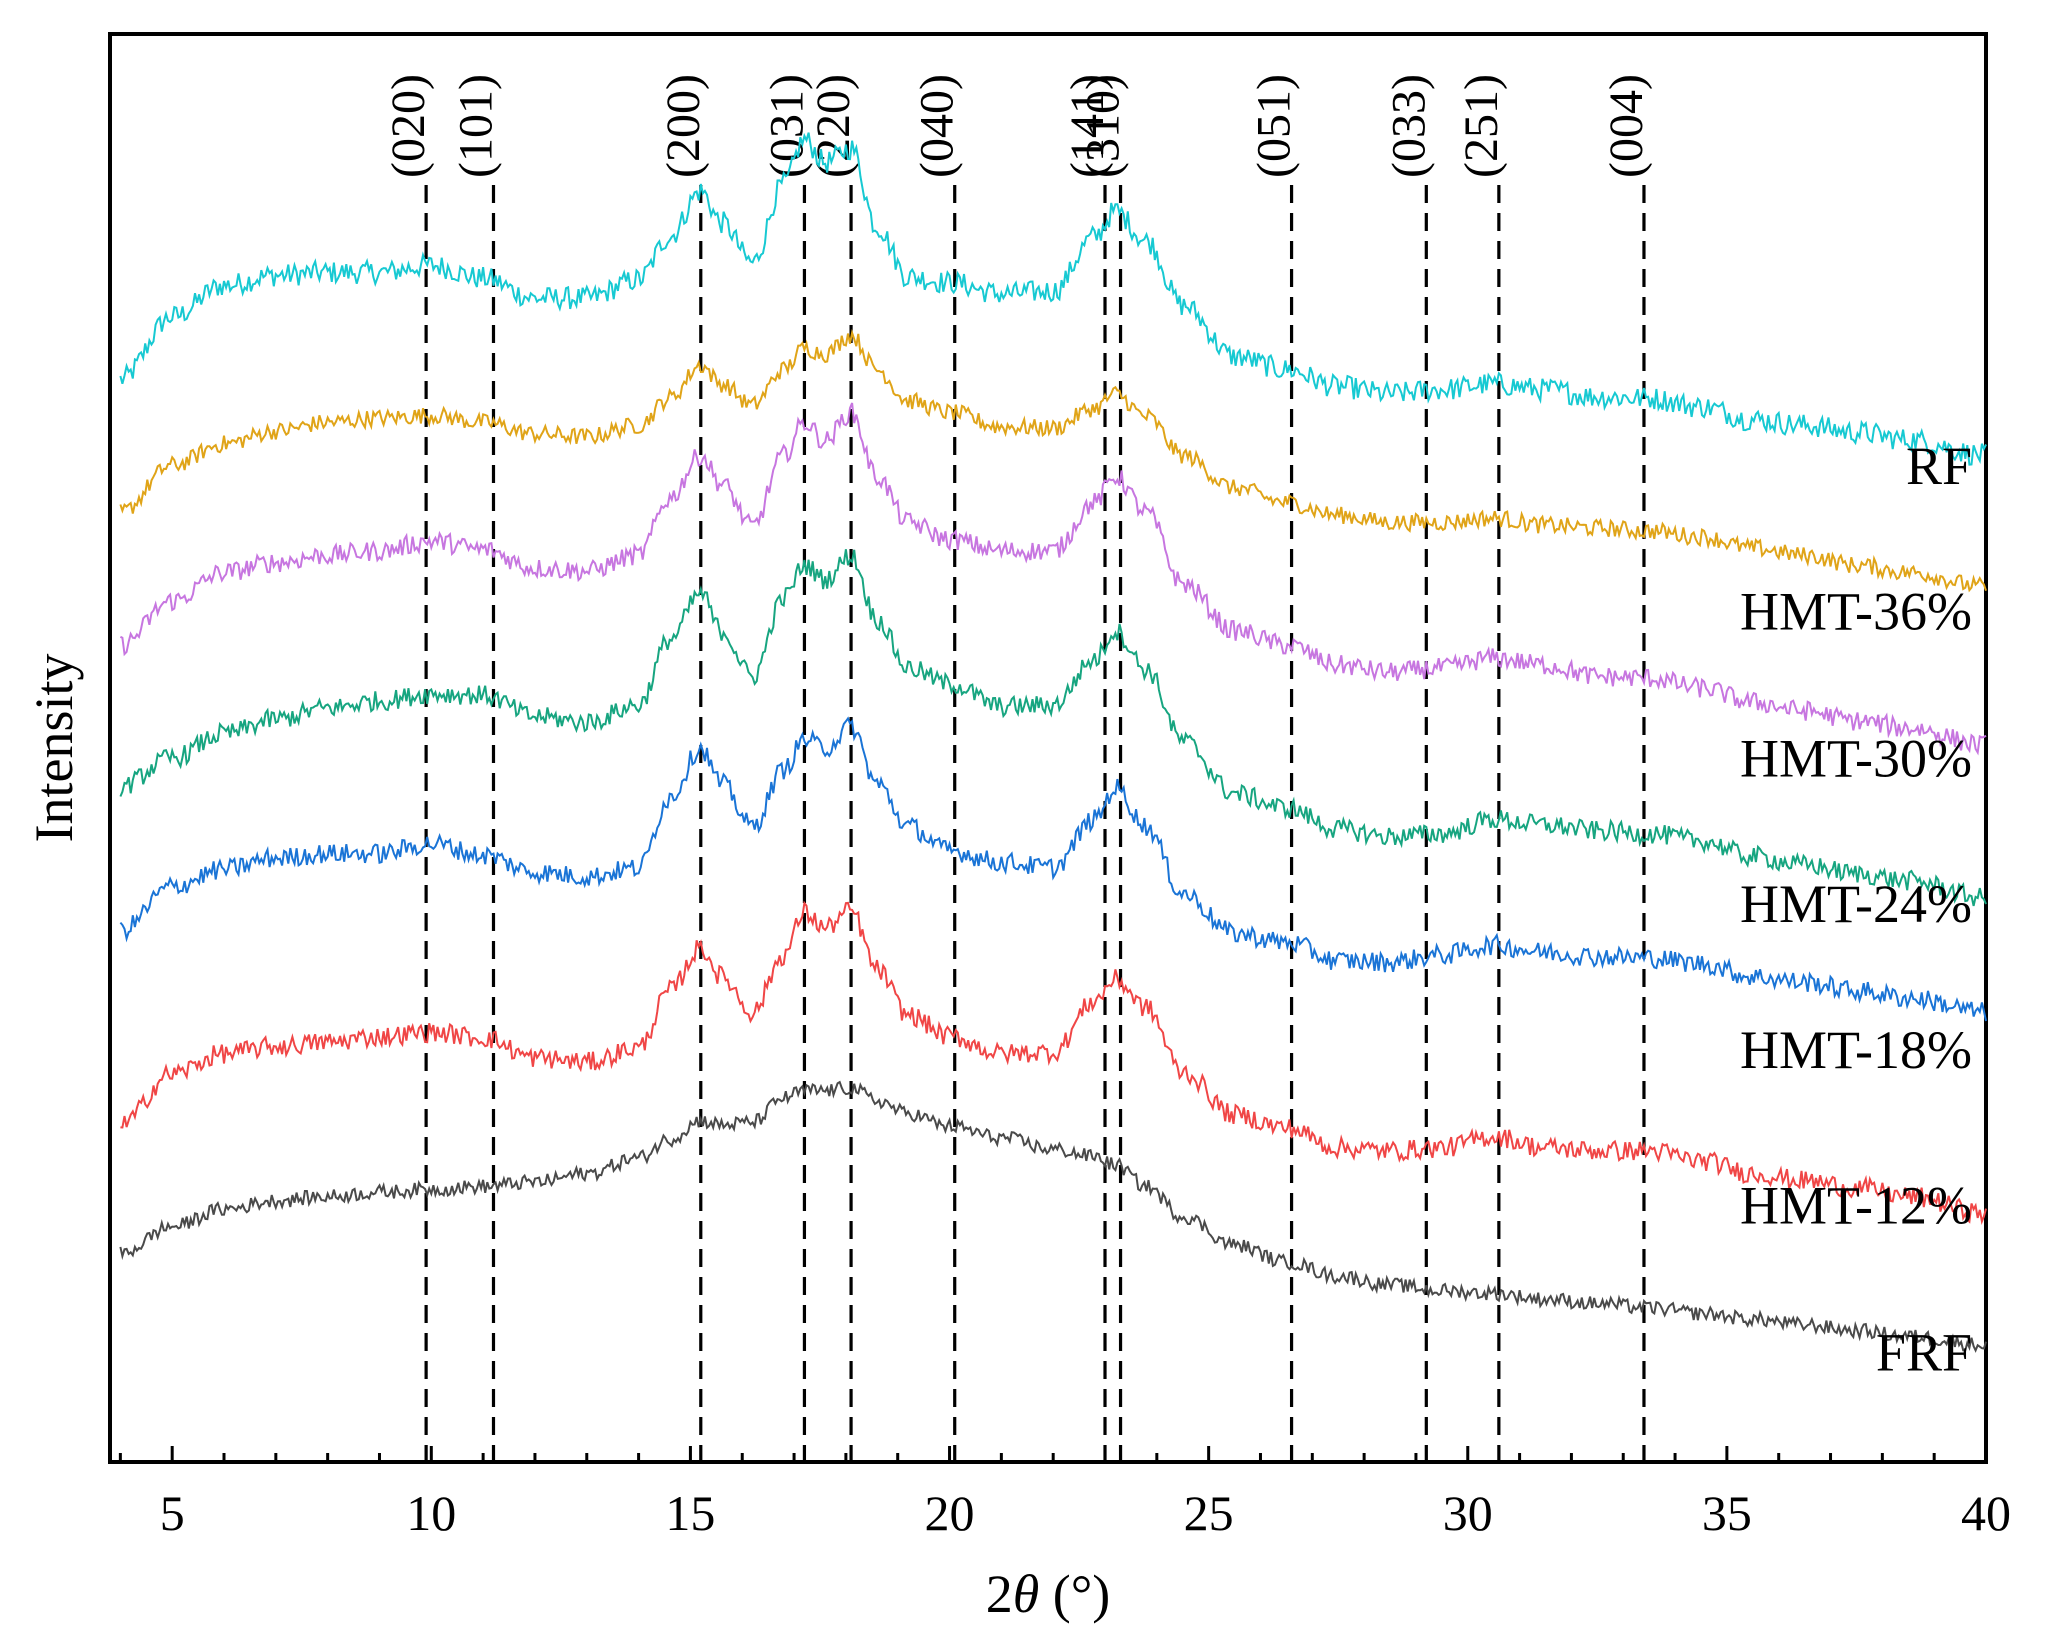 The height and width of the screenshot is (1636, 2050). What do you see at coordinates (1468, 1513) in the screenshot?
I see `x-tick-label-5: 30` at bounding box center [1468, 1513].